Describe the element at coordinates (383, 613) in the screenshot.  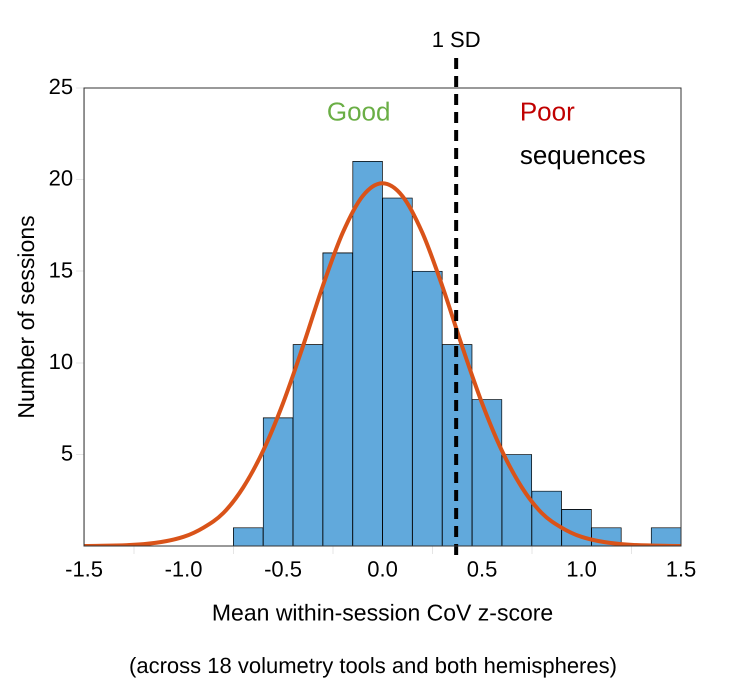
I see `x-axis-title: Mean within-session CoV z-score` at that location.